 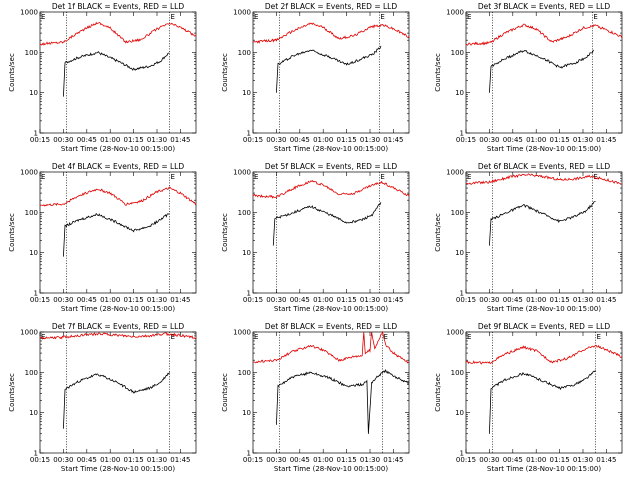 What do you see at coordinates (118, 166) in the screenshot?
I see `chart-title: Det 4f BLACK = Events, RED = LLD` at bounding box center [118, 166].